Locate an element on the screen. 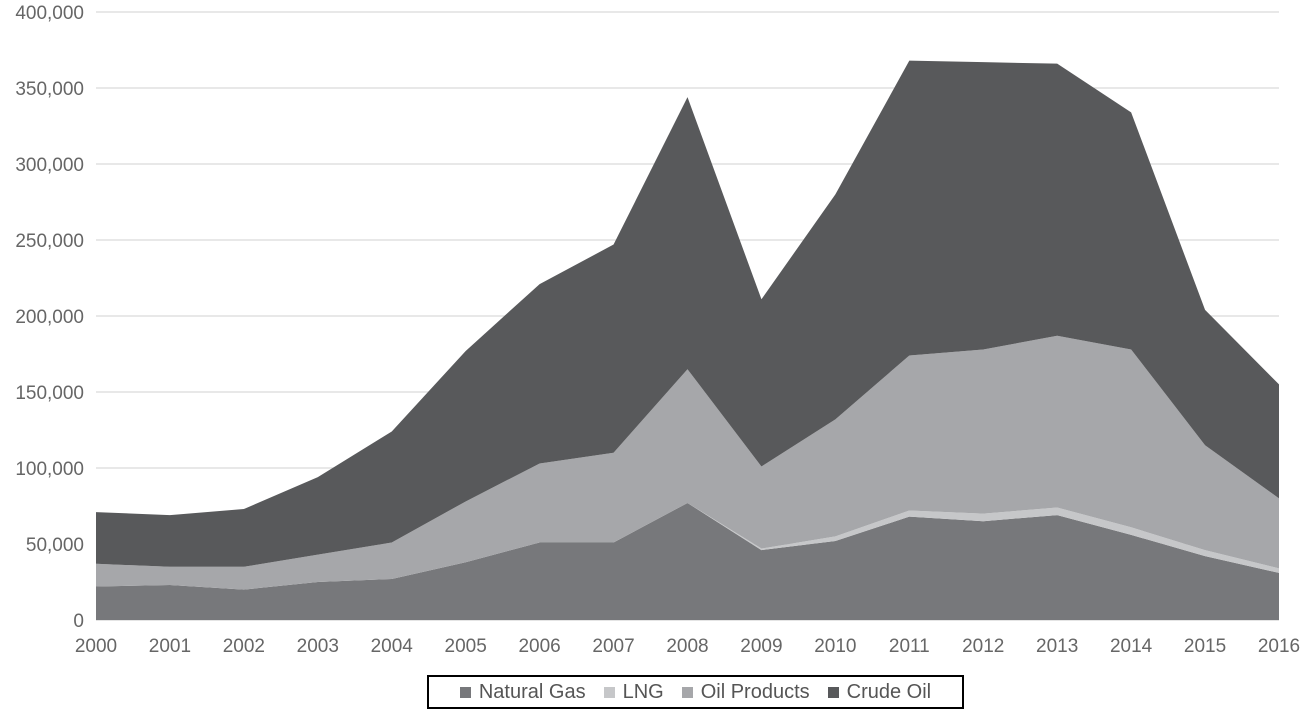  area-natural-gas is located at coordinates (687, 561).